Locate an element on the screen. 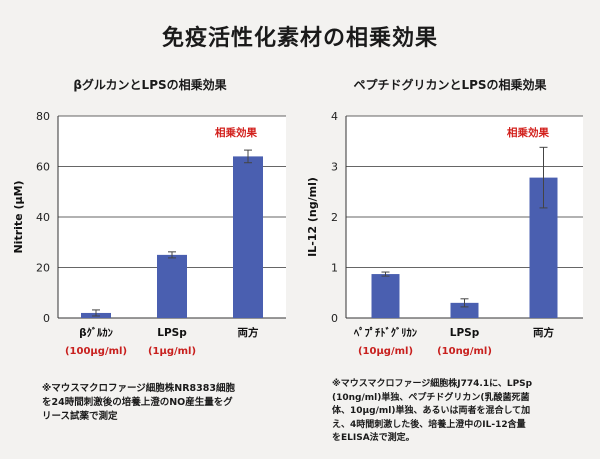 The height and width of the screenshot is (459, 600). y-tick-label: 20 is located at coordinates (43, 268).